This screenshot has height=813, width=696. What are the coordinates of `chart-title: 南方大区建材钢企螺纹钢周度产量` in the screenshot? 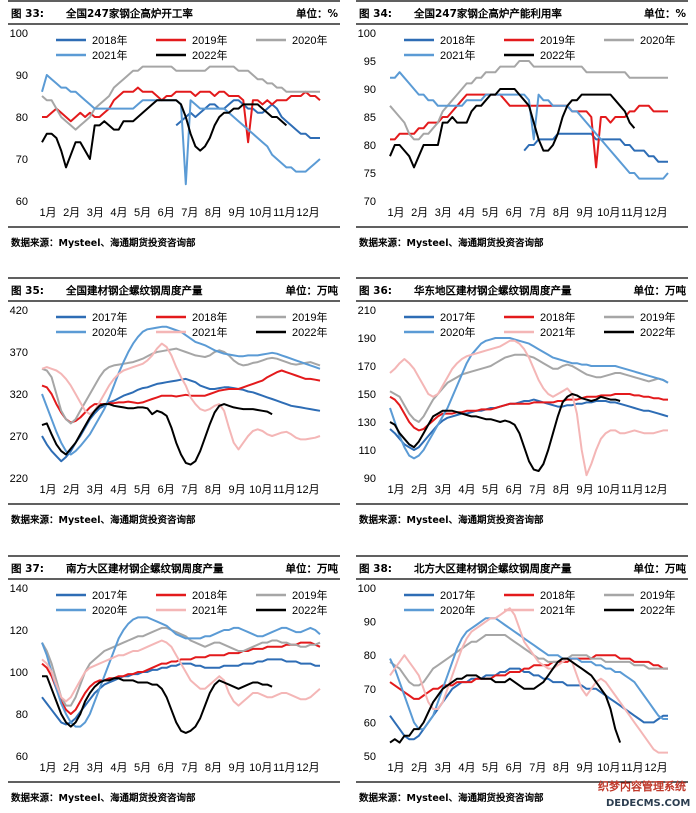 It's located at (145, 568).